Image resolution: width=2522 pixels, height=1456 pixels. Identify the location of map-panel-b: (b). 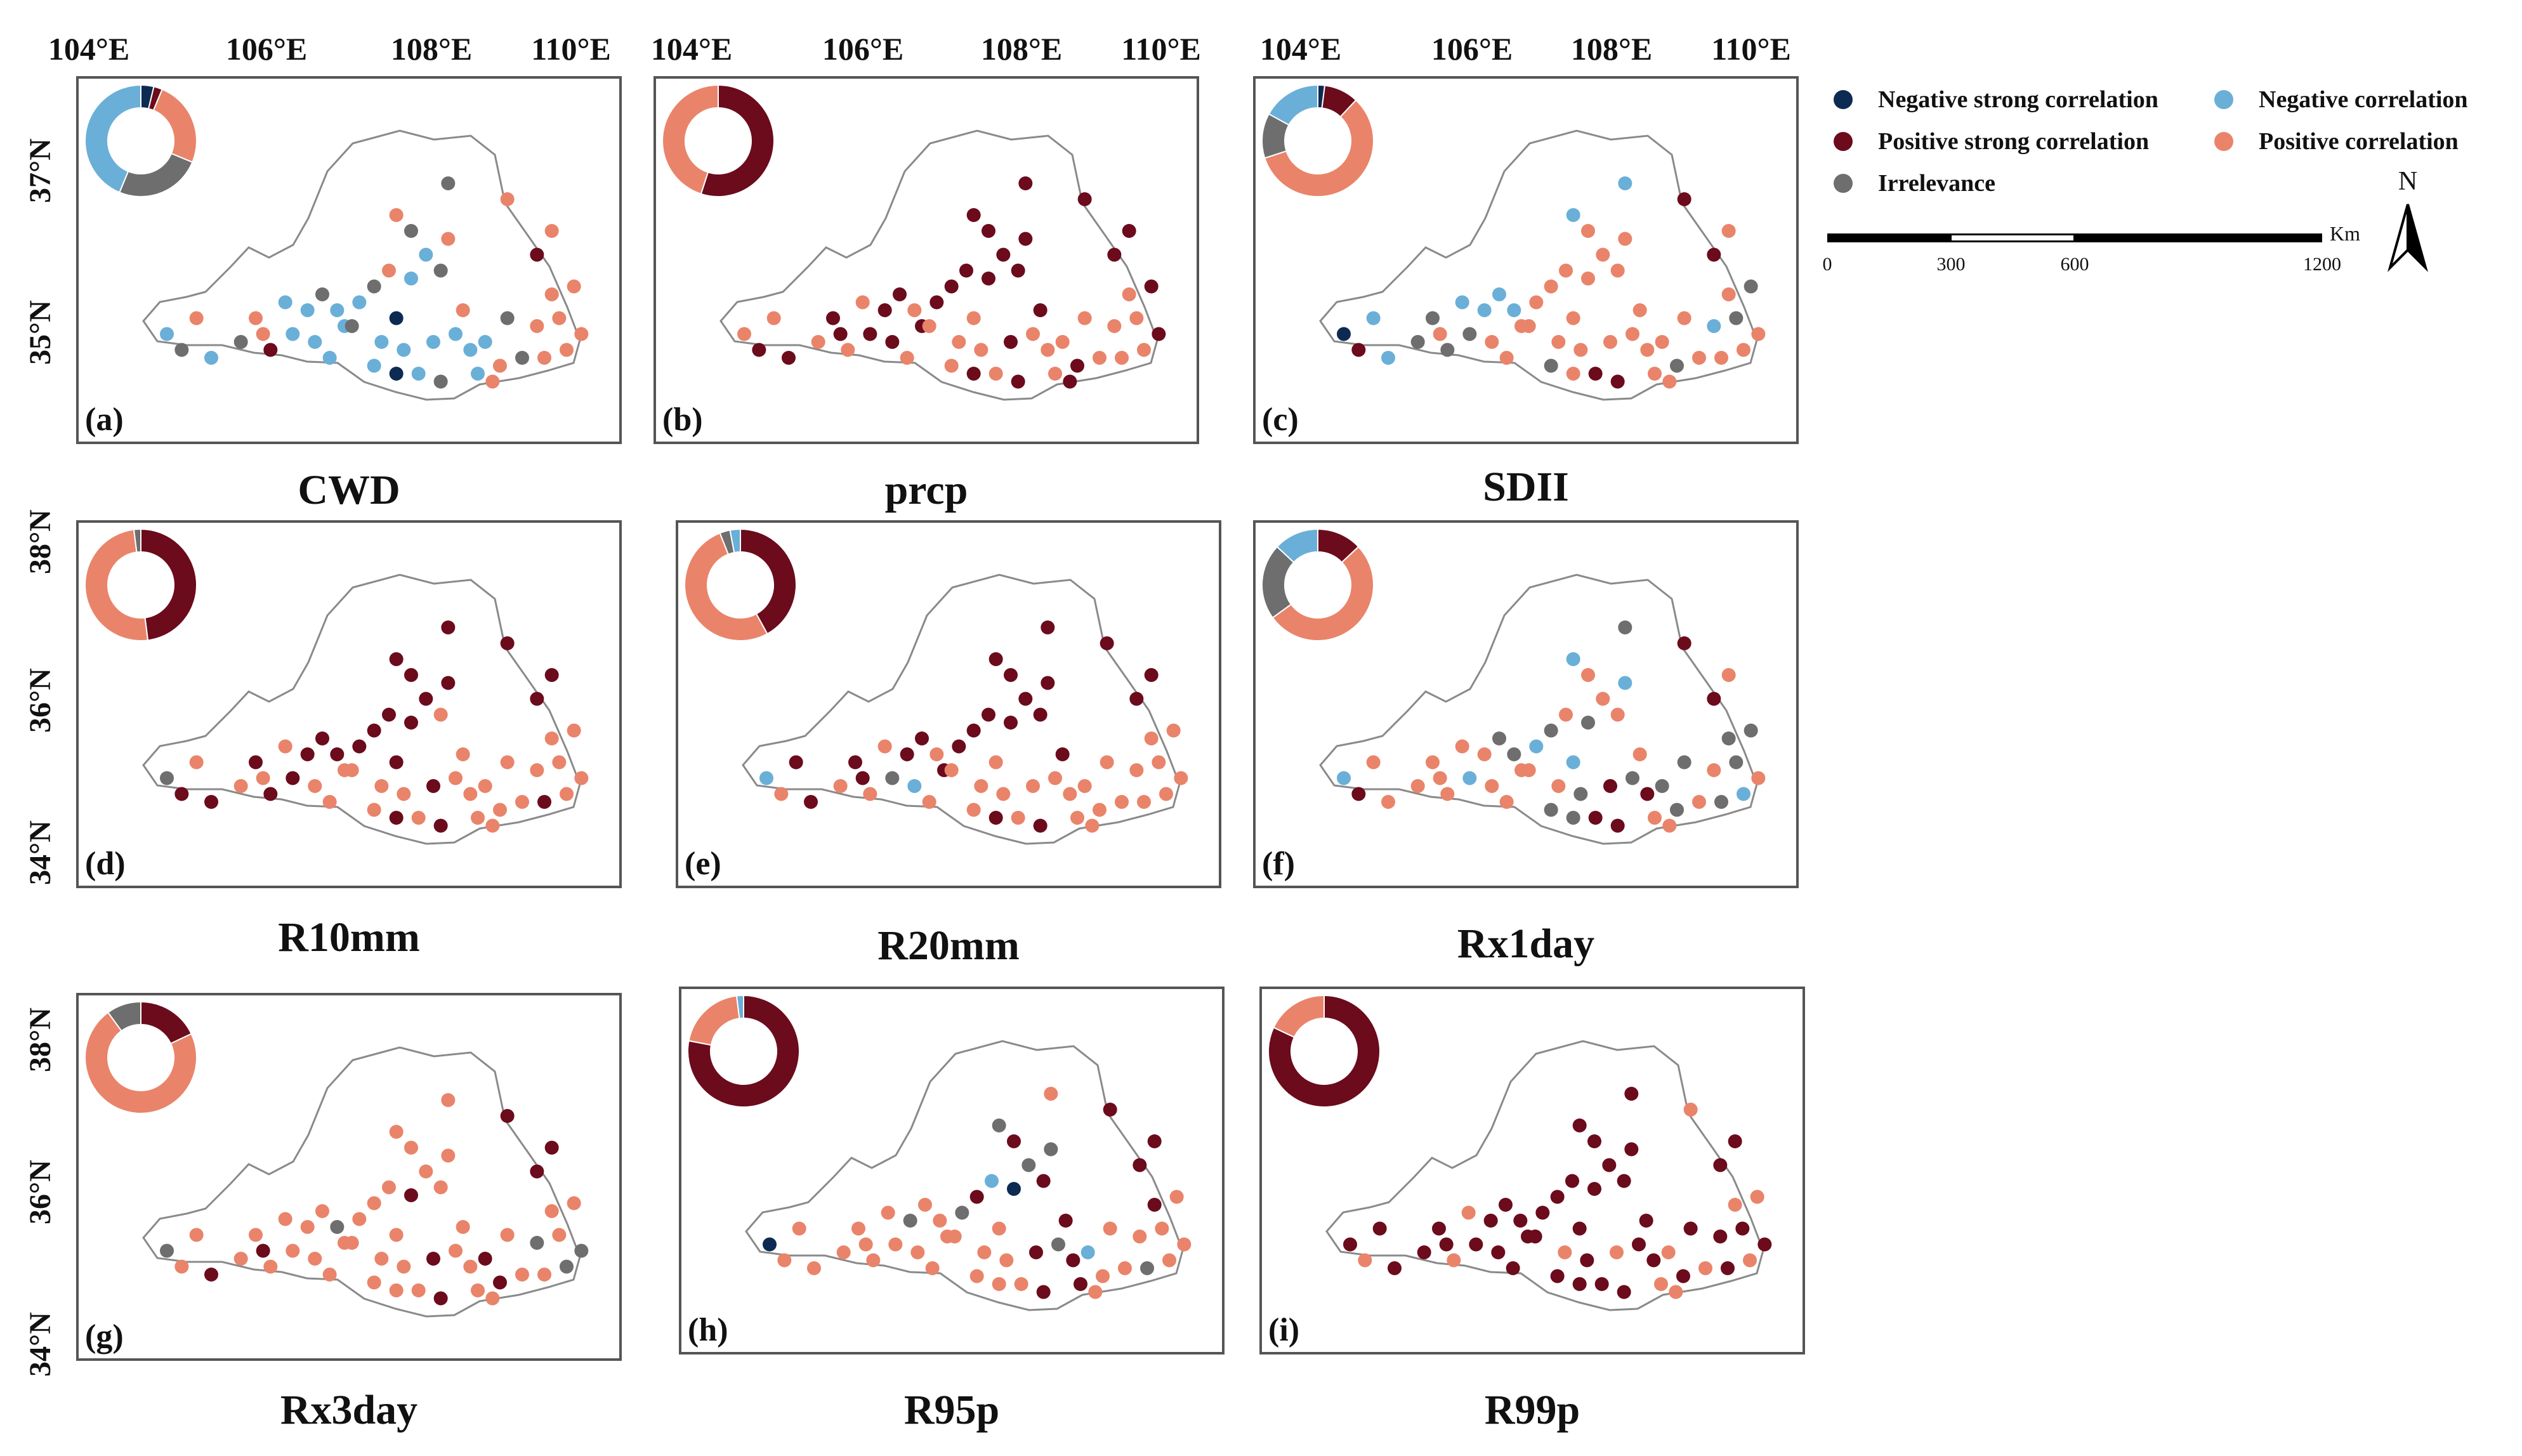
(926, 260).